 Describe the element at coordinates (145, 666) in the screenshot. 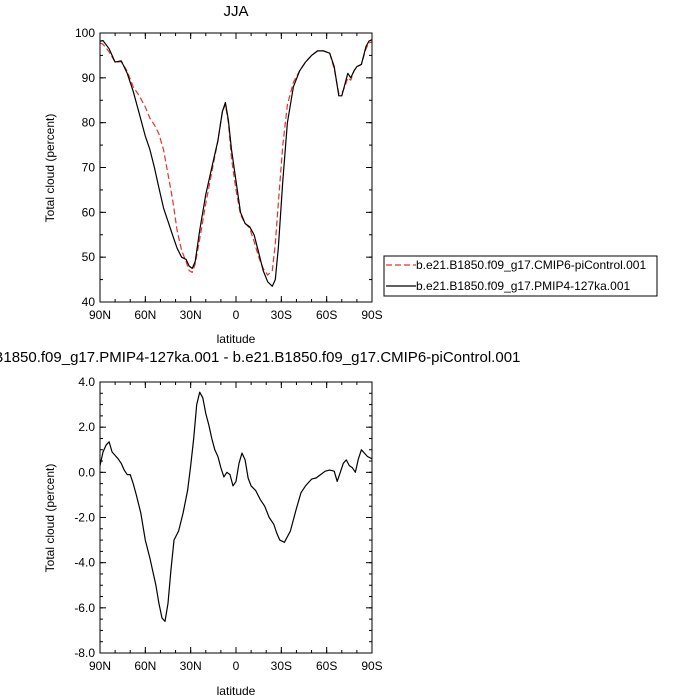

I see `bottom-x-tick-label: 60N` at that location.